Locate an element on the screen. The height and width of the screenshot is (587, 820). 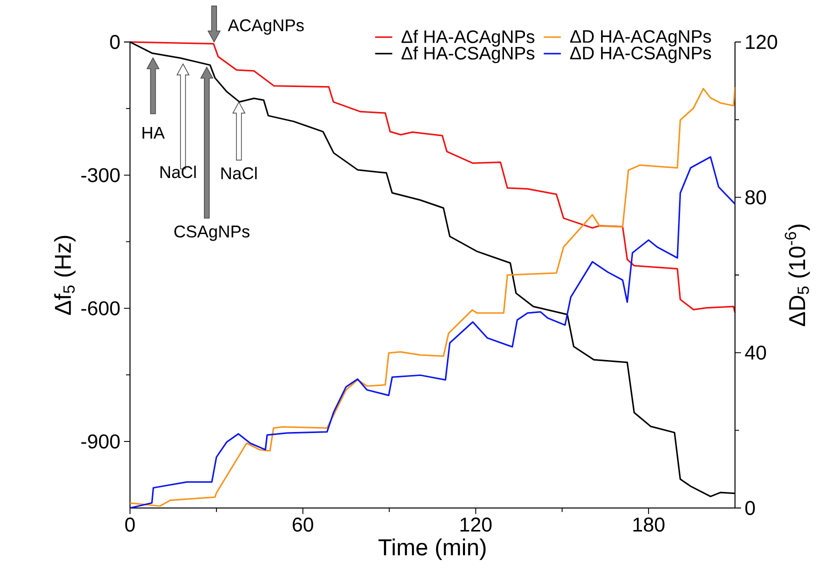
y-axis-title: Δf$_{5}$ (Hz) is located at coordinates (65, 275).